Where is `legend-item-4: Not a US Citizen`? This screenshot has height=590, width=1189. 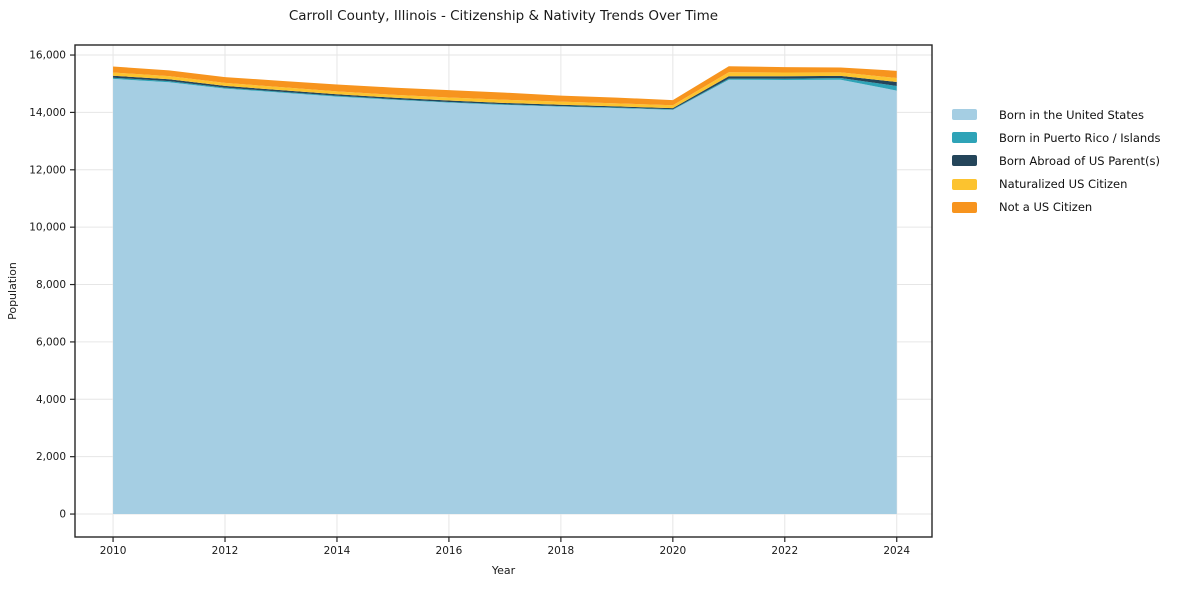
legend-item-4: Not a US Citizen is located at coordinates (1056, 207).